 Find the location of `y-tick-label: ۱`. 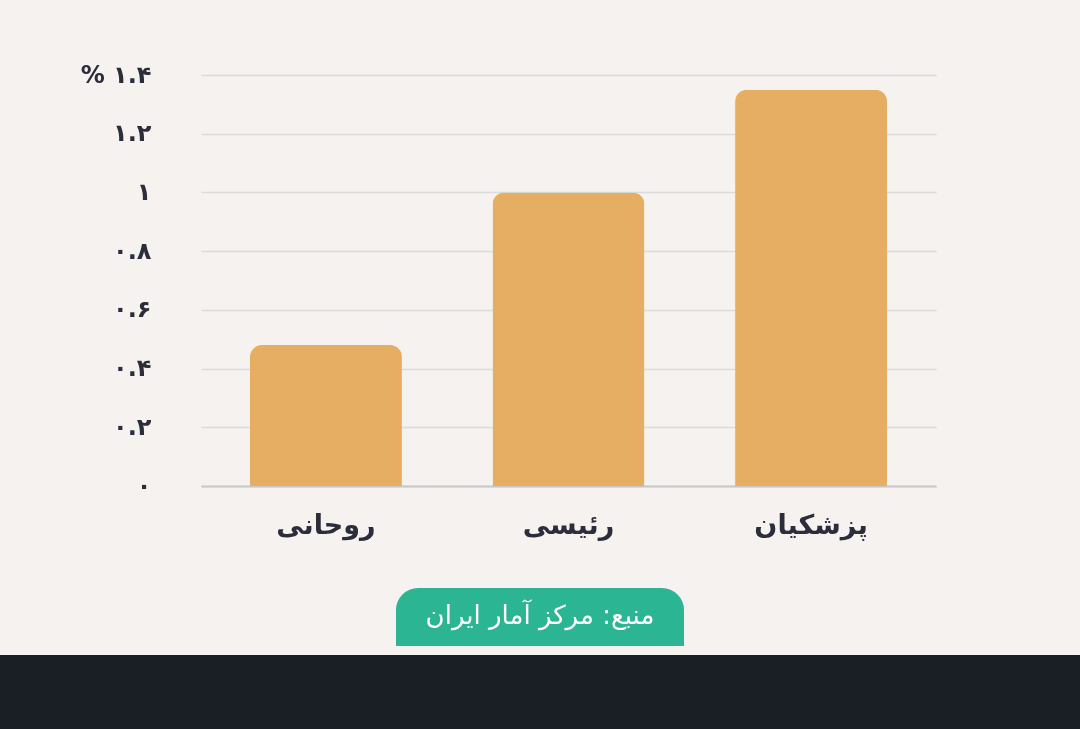

y-tick-label: ۱ is located at coordinates (144, 191).